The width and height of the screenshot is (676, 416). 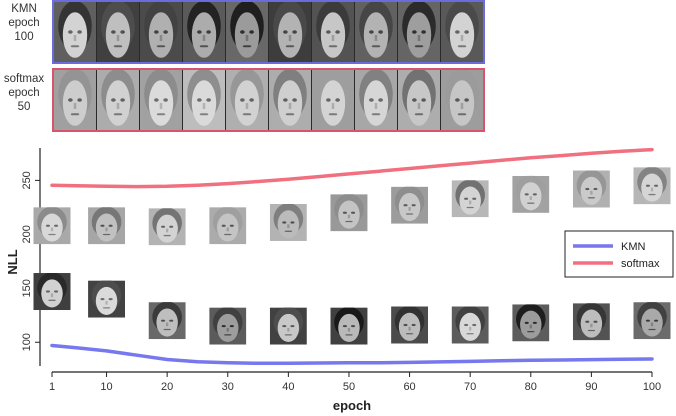 I want to click on y-axis-label: NLL, so click(x=12, y=261).